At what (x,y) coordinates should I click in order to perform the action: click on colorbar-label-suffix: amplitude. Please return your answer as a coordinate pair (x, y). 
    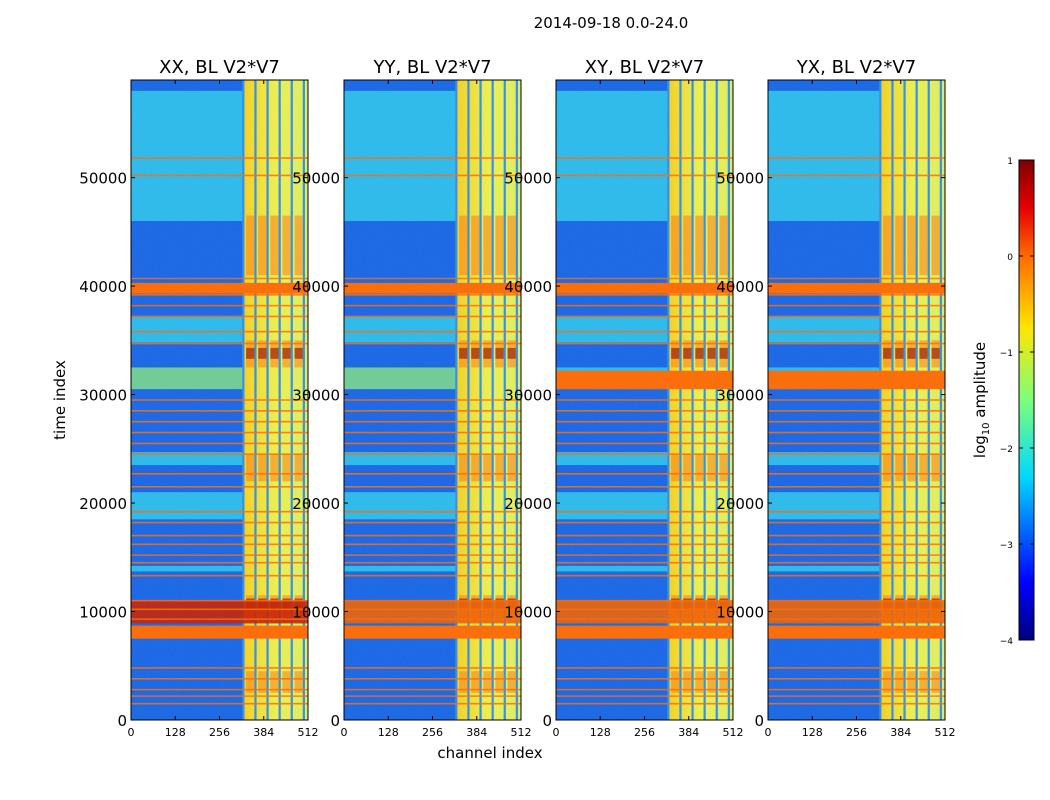
    Looking at the image, I should click on (980, 382).